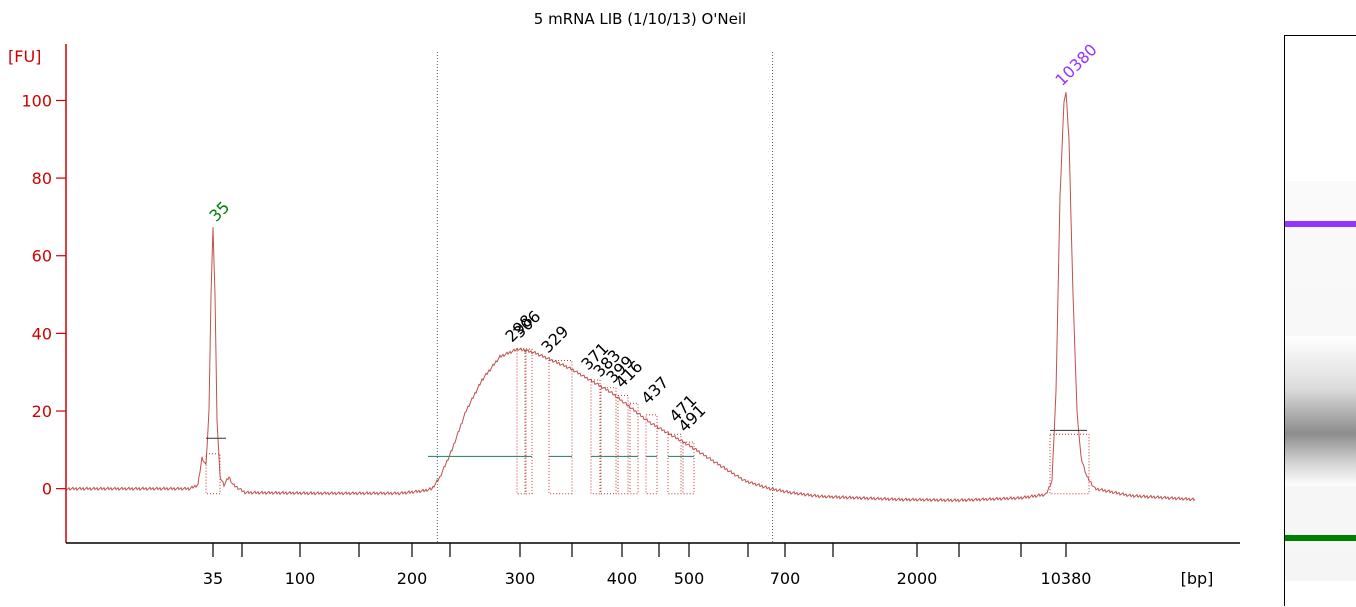  Describe the element at coordinates (1320, 224) in the screenshot. I see `upper-marker-band` at that location.